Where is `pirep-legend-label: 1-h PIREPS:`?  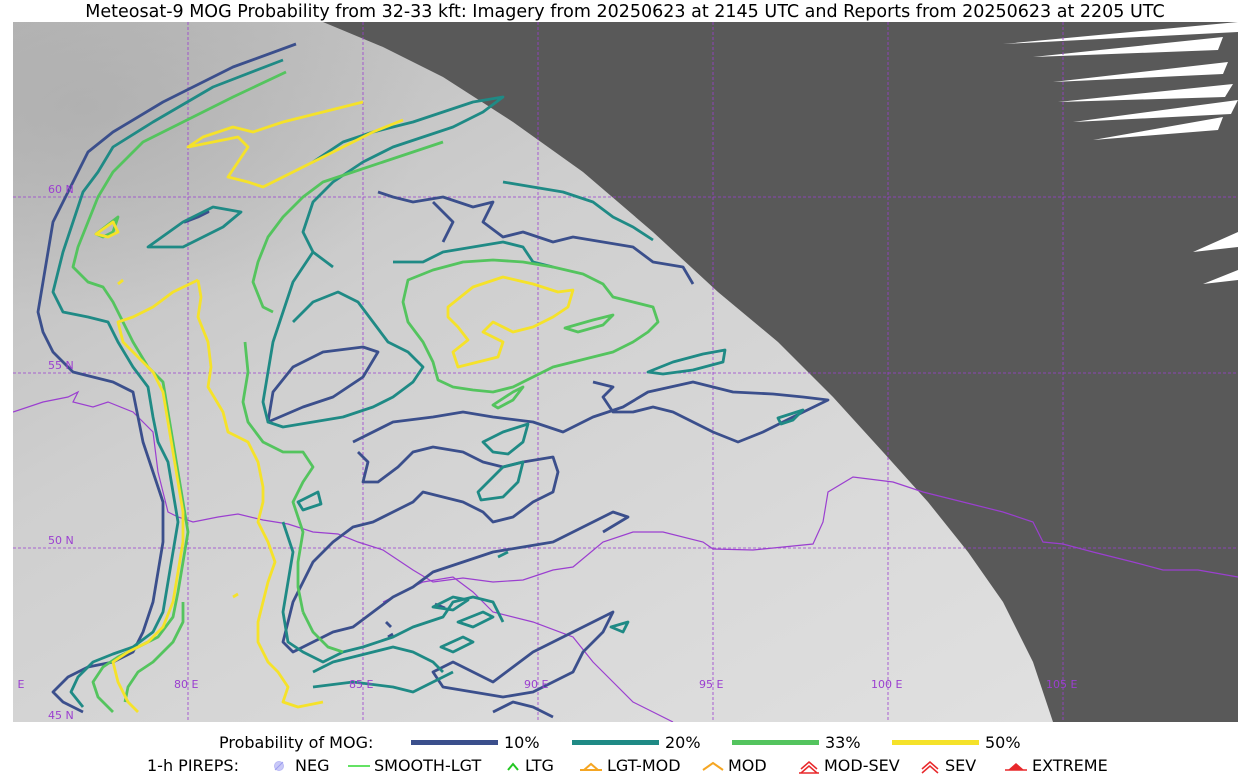
pirep-legend-label: 1-h PIREPS: is located at coordinates (193, 765).